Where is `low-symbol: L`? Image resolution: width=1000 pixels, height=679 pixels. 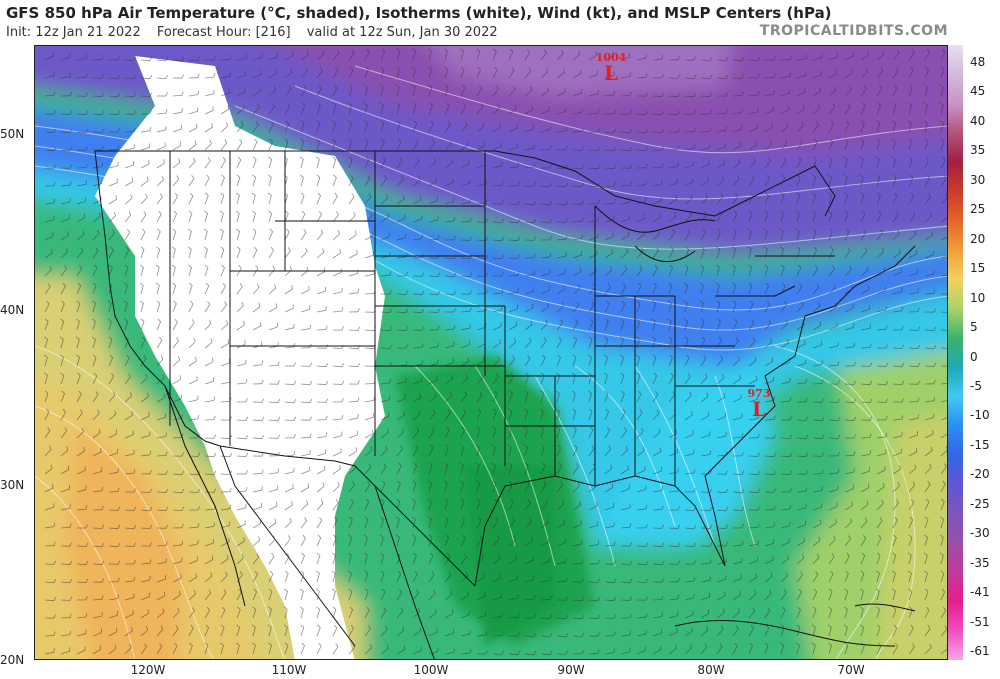
low-symbol: L is located at coordinates (611, 73).